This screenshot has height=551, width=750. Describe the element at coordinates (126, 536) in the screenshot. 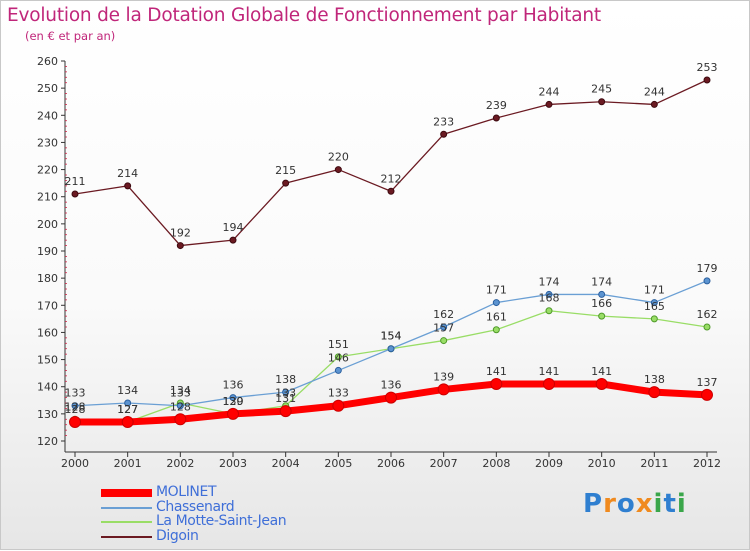

I see `legend-swatch-digoin` at that location.